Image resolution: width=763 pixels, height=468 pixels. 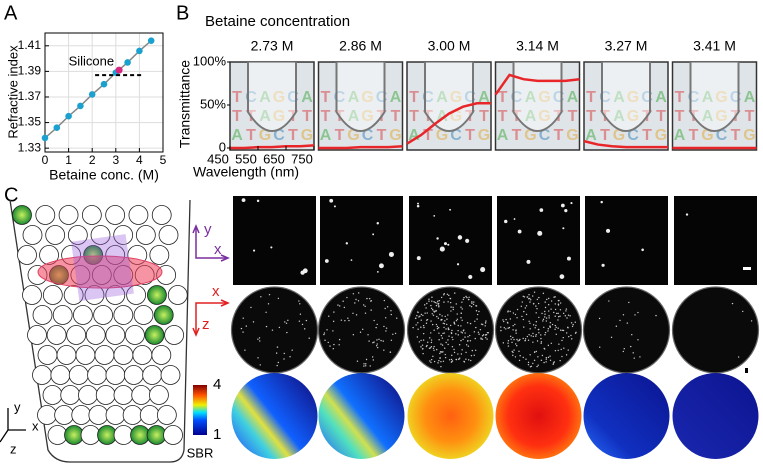 I want to click on line, so click(x=98, y=89).